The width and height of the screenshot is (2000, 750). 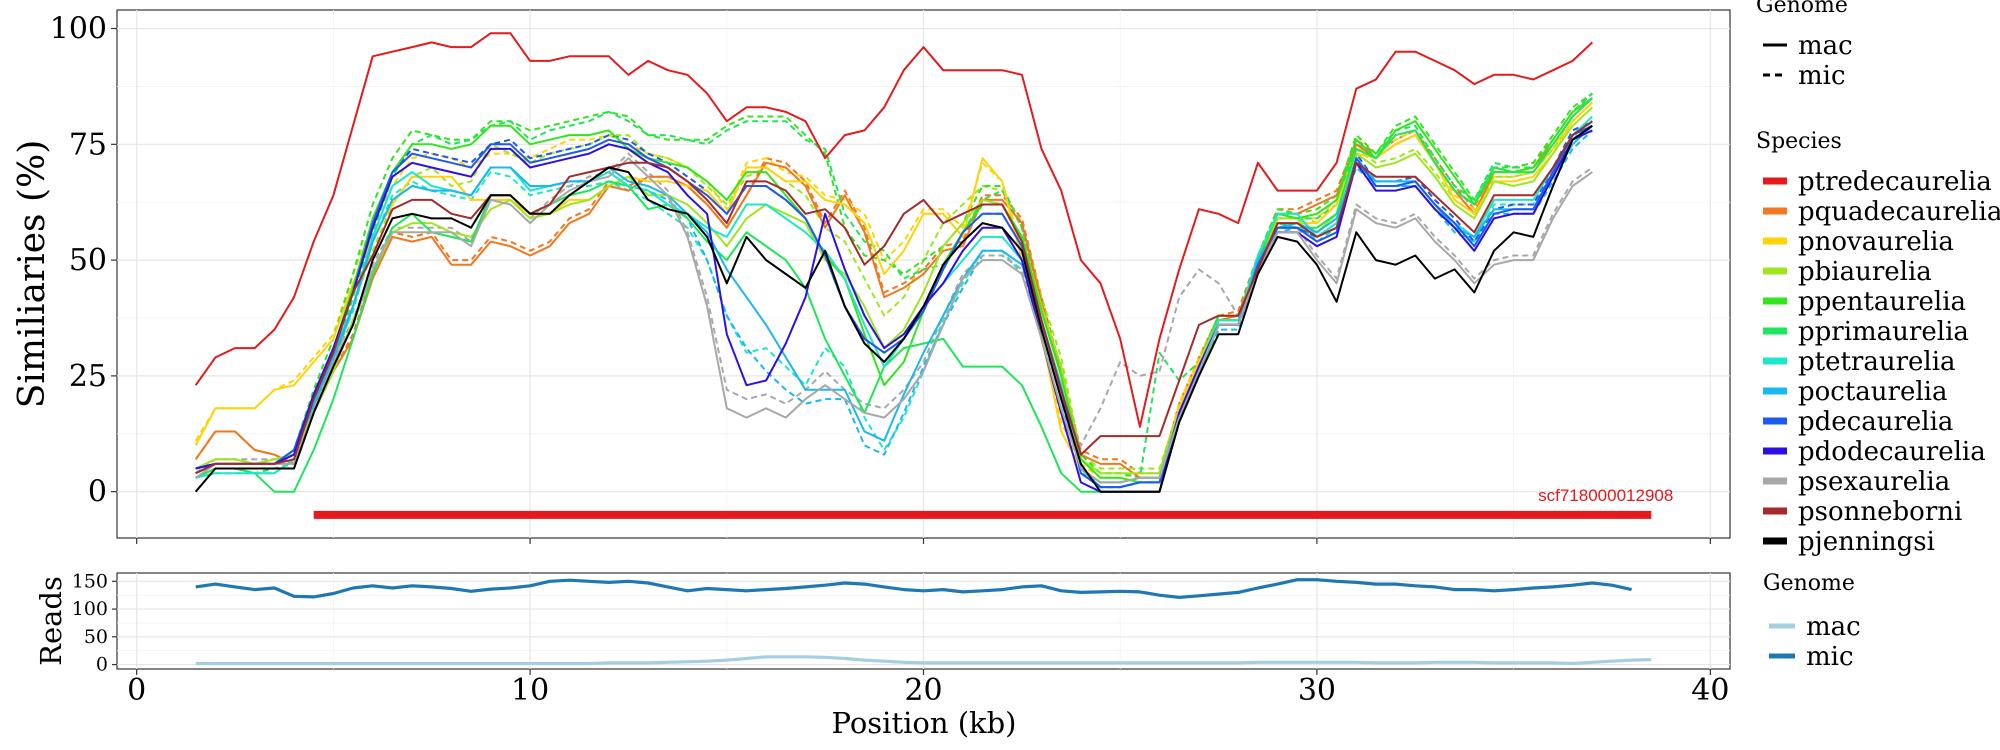 I want to click on x-tick-label: 20, so click(x=923, y=690).